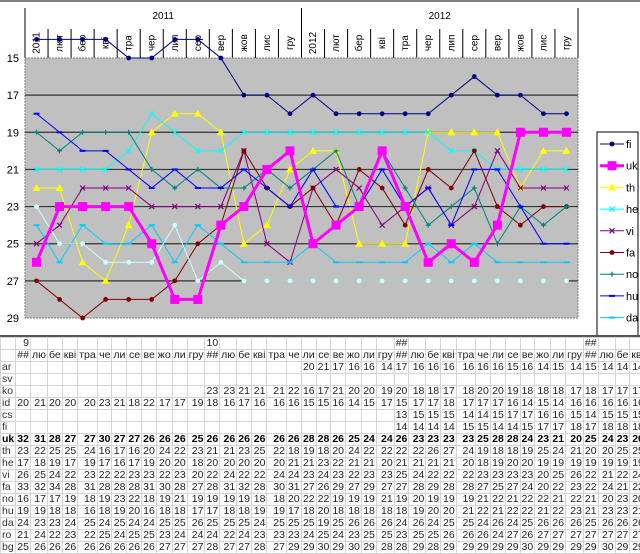 The width and height of the screenshot is (640, 554). What do you see at coordinates (575, 356) in the screenshot?
I see `cell: гру` at bounding box center [575, 356].